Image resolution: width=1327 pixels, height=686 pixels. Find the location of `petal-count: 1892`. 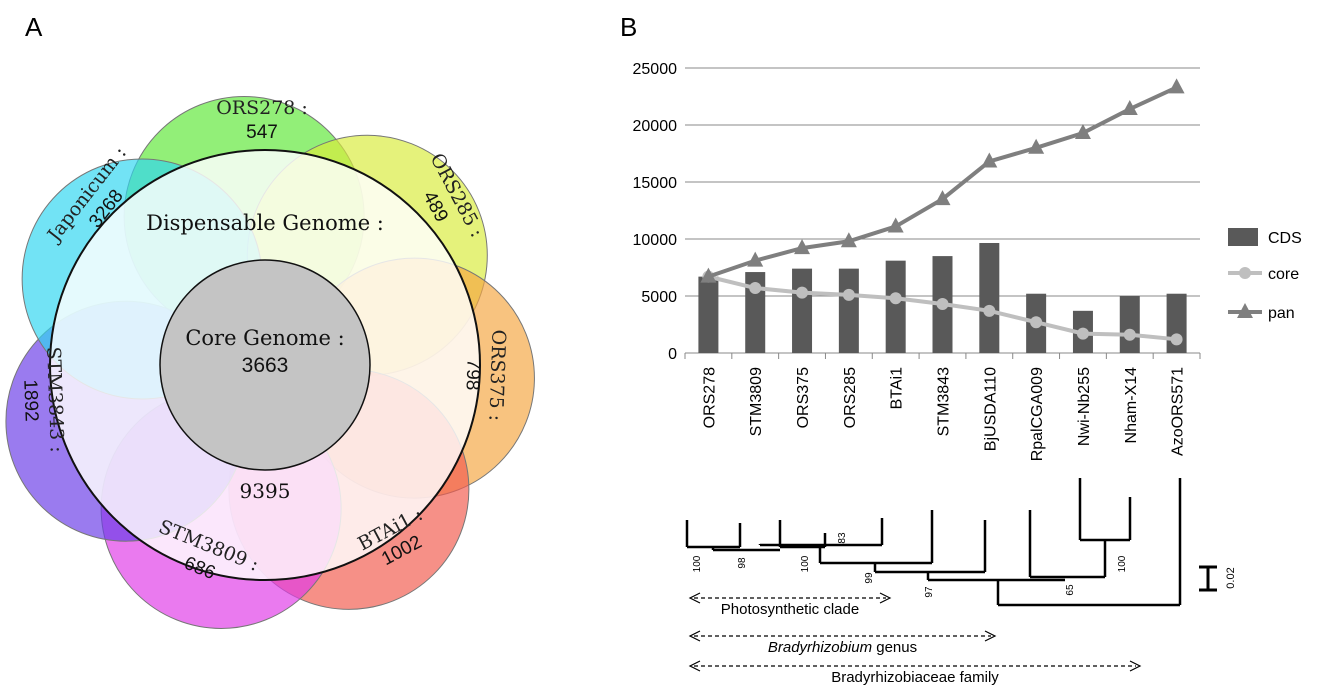

petal-count: 1892 is located at coordinates (30, 400).